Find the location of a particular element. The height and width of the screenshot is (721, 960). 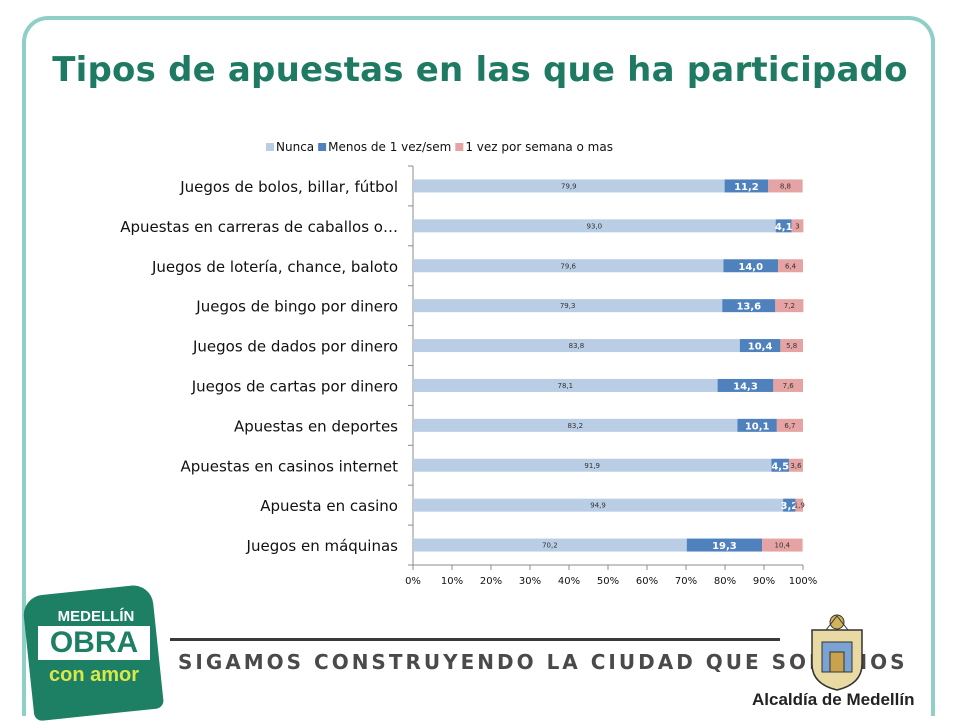

data-label: 14,3 is located at coordinates (745, 386).